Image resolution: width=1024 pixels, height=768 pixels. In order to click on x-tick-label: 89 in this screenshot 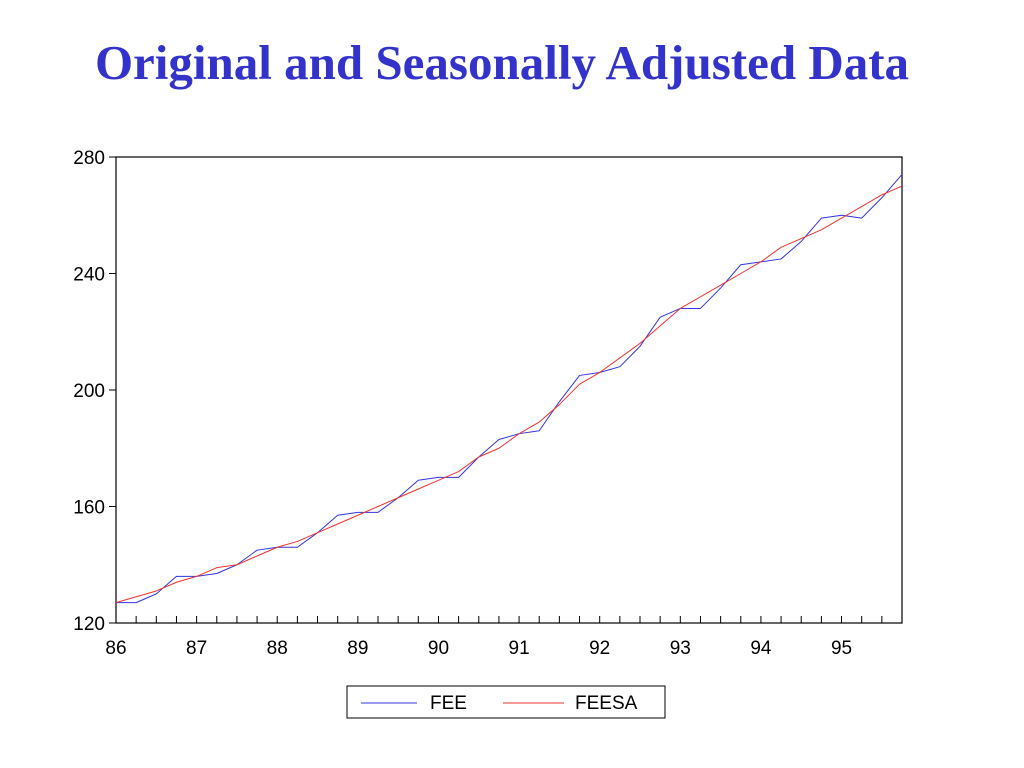, I will do `click(357, 648)`.